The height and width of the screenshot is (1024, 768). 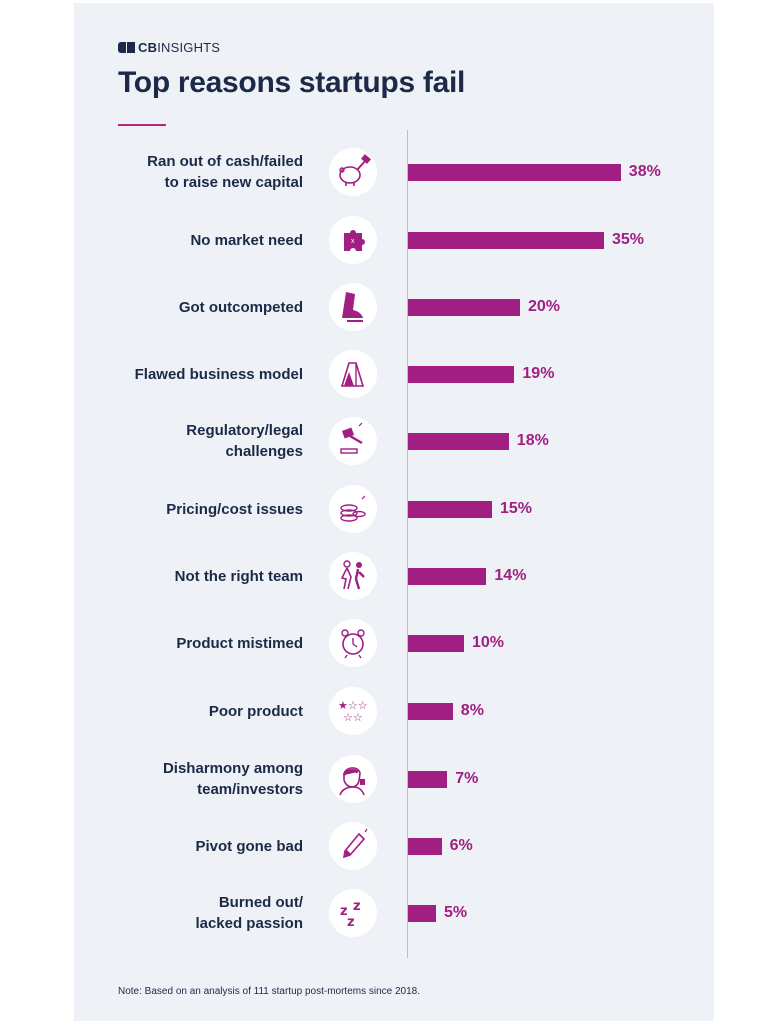 I want to click on puzzle-piece-icon: x, so click(x=353, y=240).